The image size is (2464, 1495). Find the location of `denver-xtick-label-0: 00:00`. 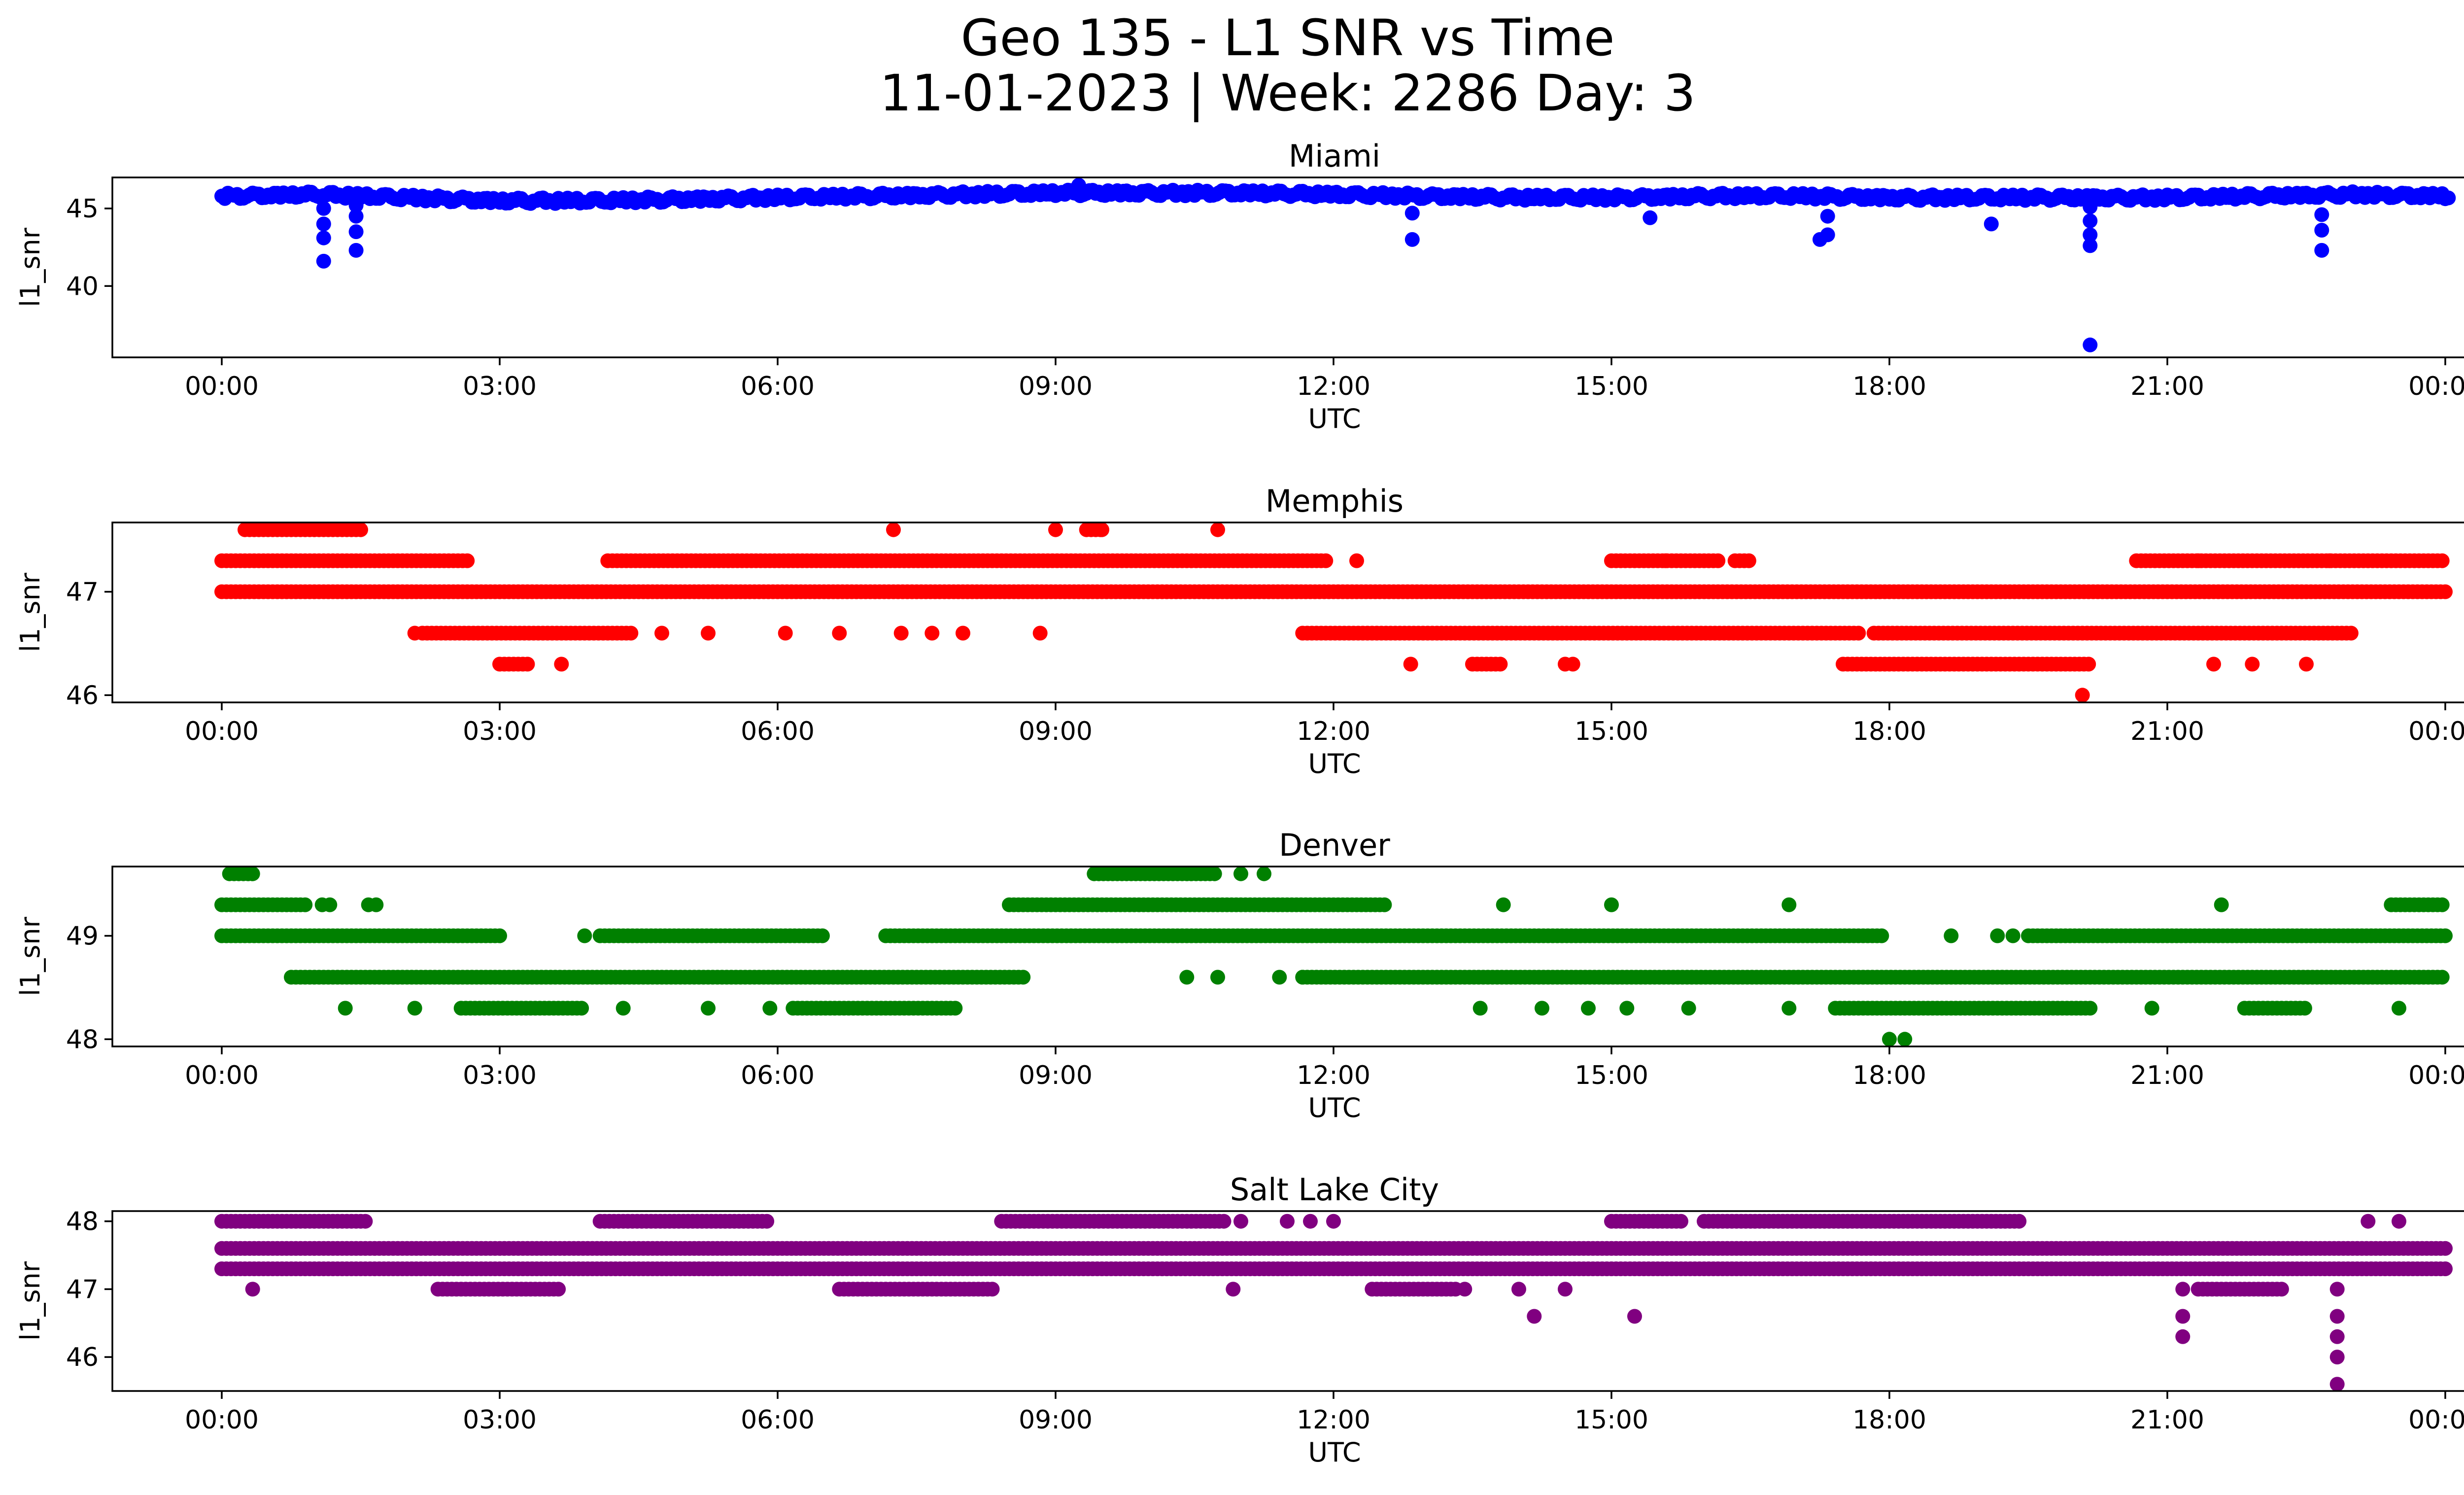

denver-xtick-label-0: 00:00 is located at coordinates (222, 1075).